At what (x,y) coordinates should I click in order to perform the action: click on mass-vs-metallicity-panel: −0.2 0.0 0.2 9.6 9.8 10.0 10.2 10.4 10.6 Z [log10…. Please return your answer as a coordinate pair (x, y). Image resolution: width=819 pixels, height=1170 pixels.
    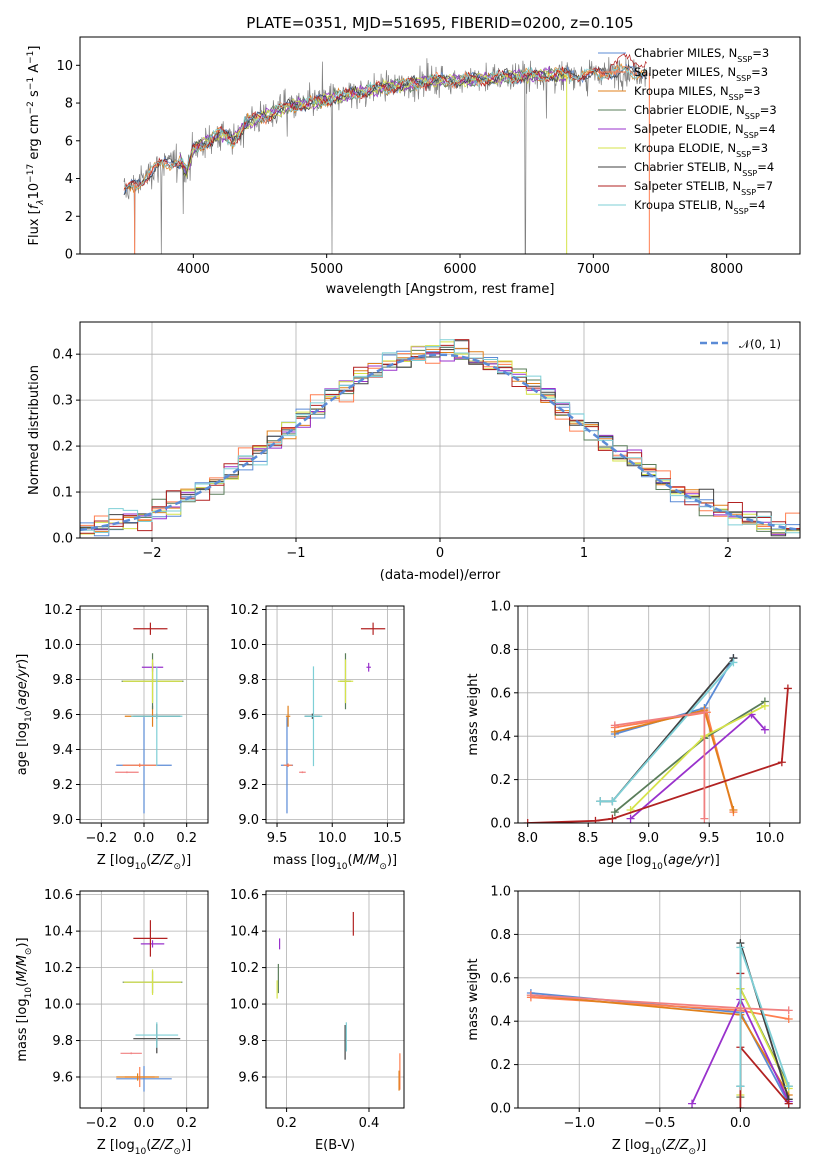
    Looking at the image, I should click on (112, 1022).